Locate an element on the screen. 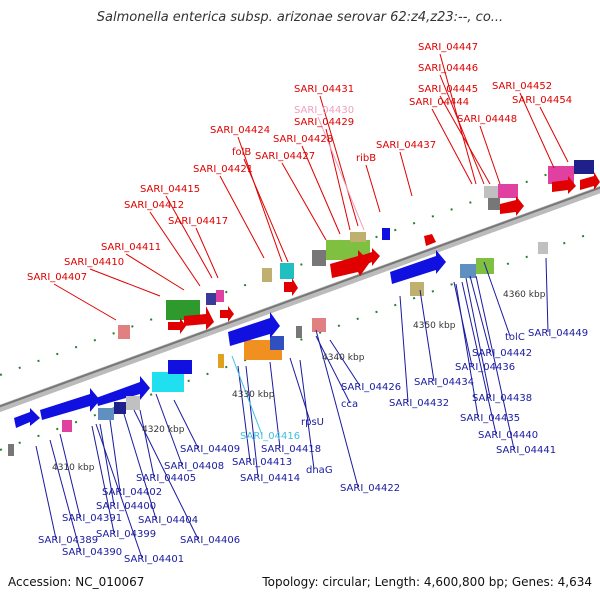 The width and height of the screenshot is (600, 600). gene-label: ribB is located at coordinates (366, 158).